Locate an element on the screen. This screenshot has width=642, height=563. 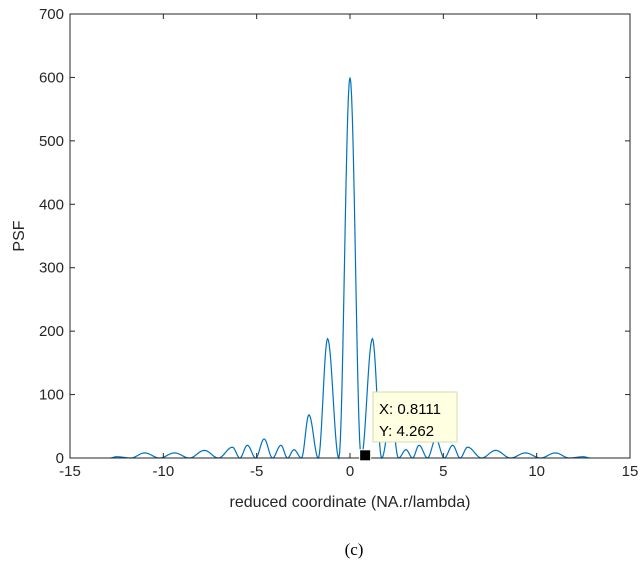
y-axis-label: PSF is located at coordinates (19, 235).